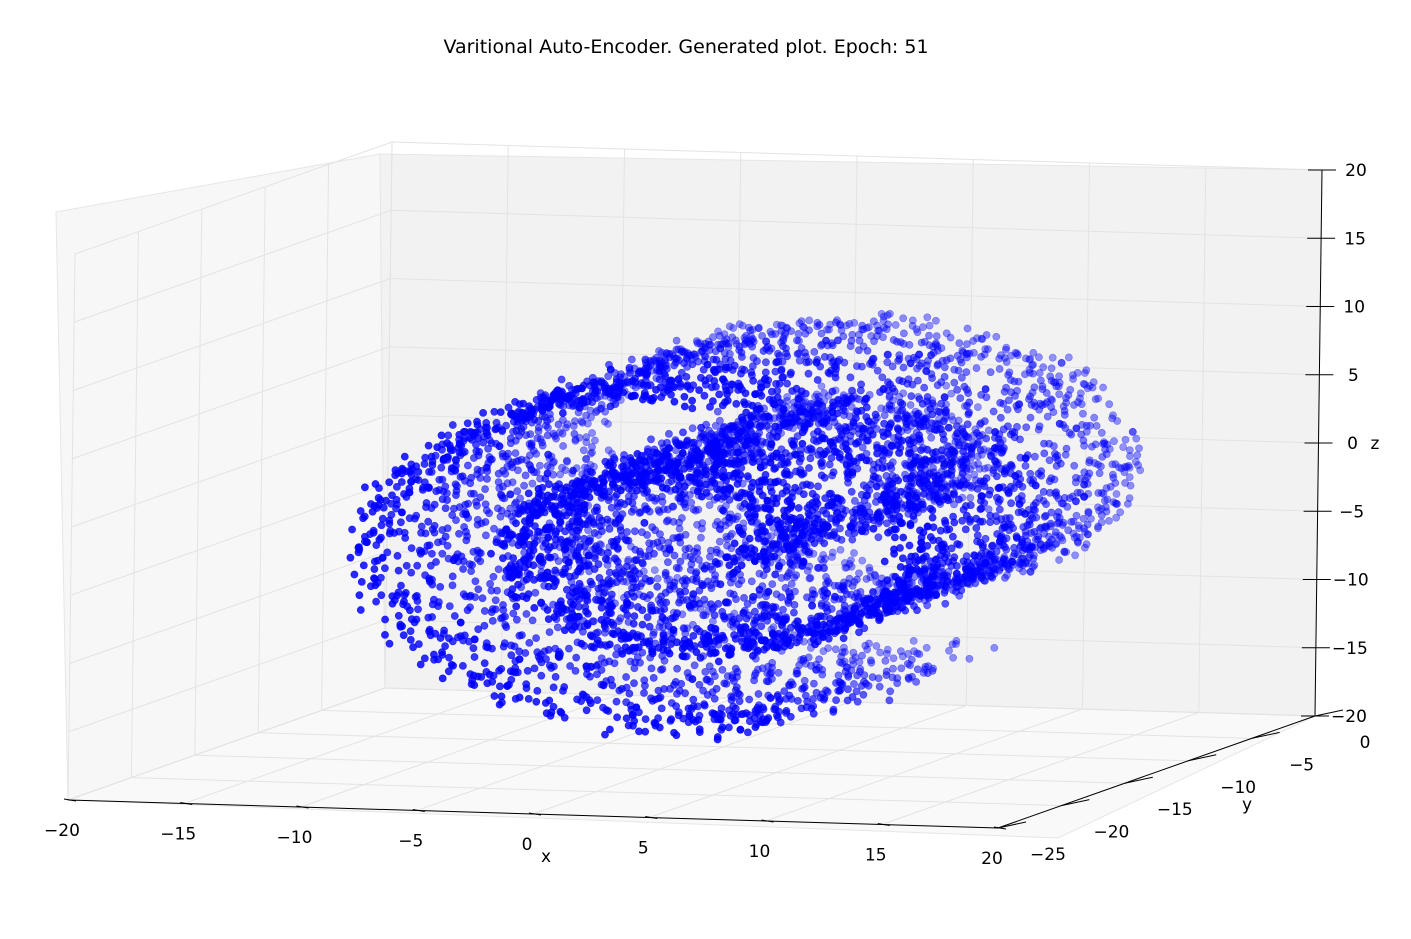 The image size is (1411, 939). What do you see at coordinates (1265, 735) in the screenshot?
I see `y-tick` at bounding box center [1265, 735].